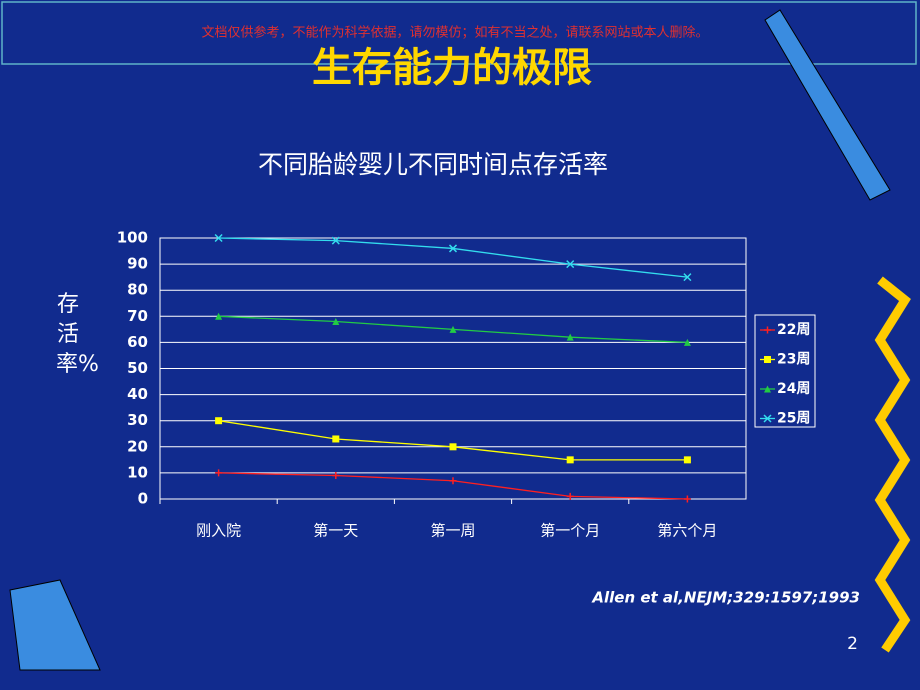  What do you see at coordinates (137, 290) in the screenshot?
I see `y-tick-label: 80` at bounding box center [137, 290].